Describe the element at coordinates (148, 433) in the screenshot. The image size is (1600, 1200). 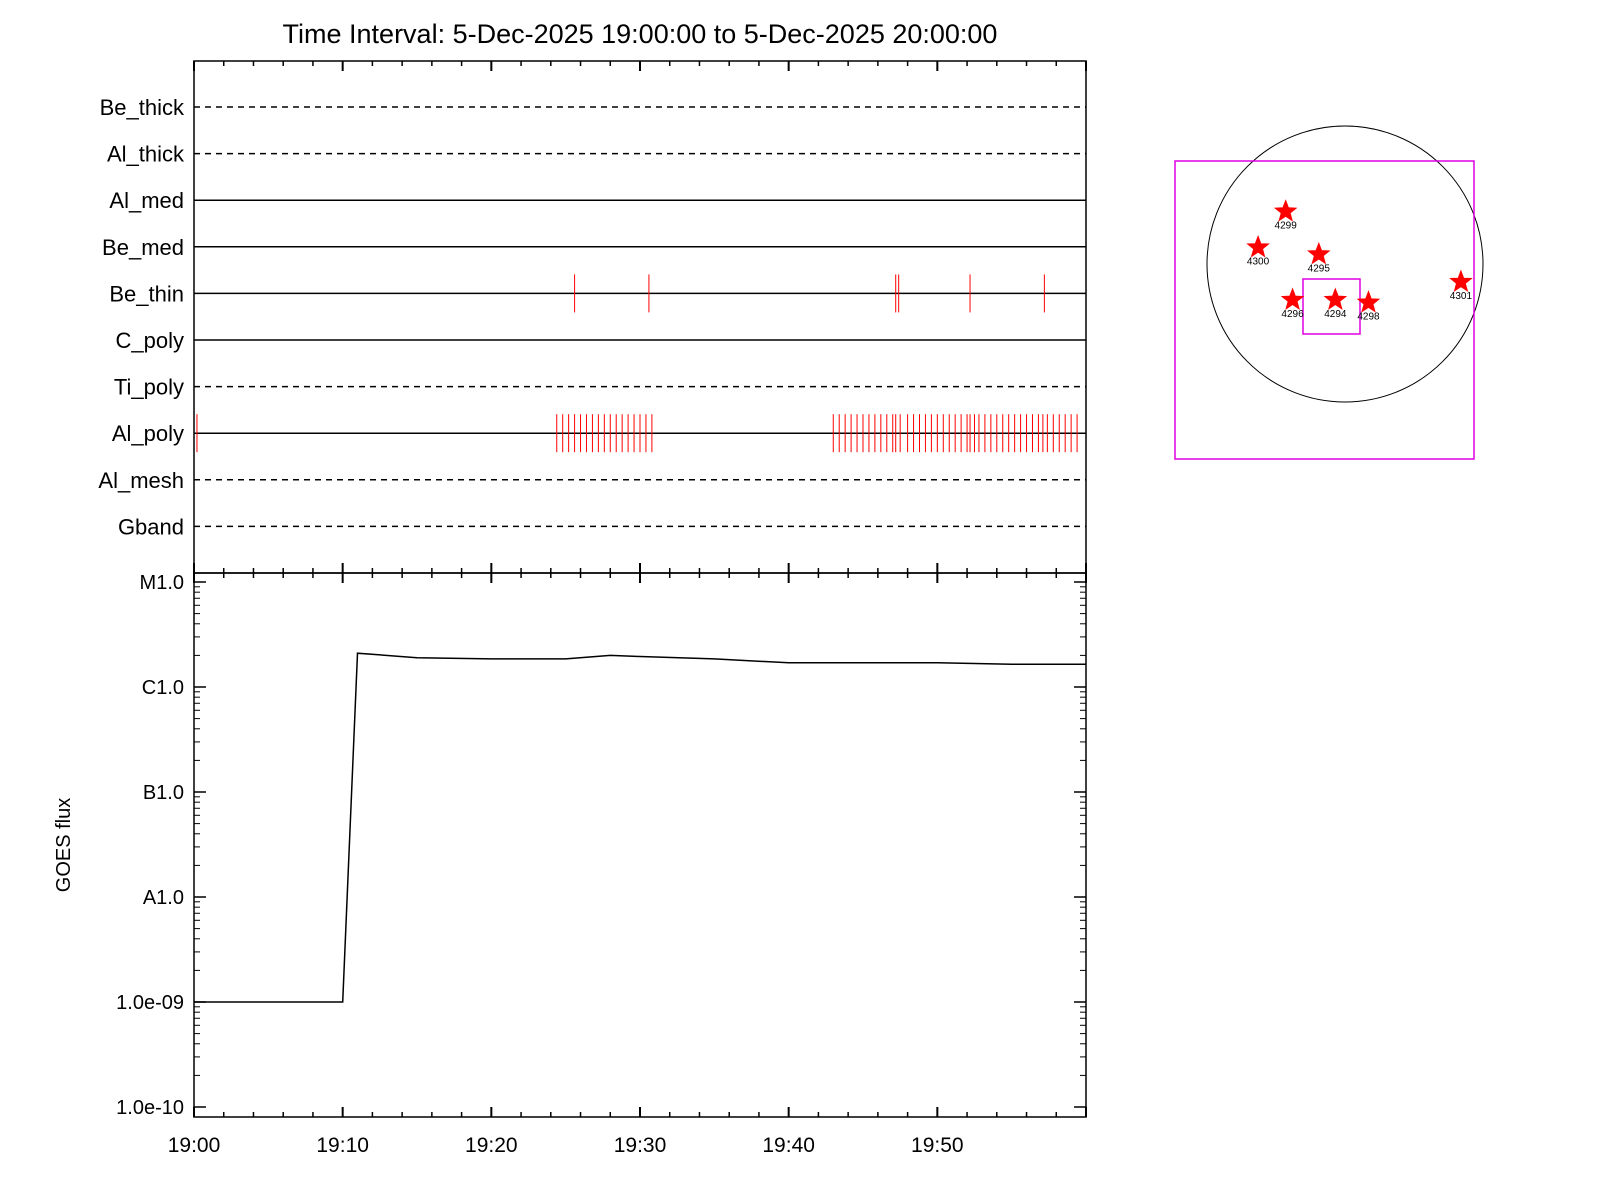
I see `channel-label-al_poly: Al_poly` at that location.